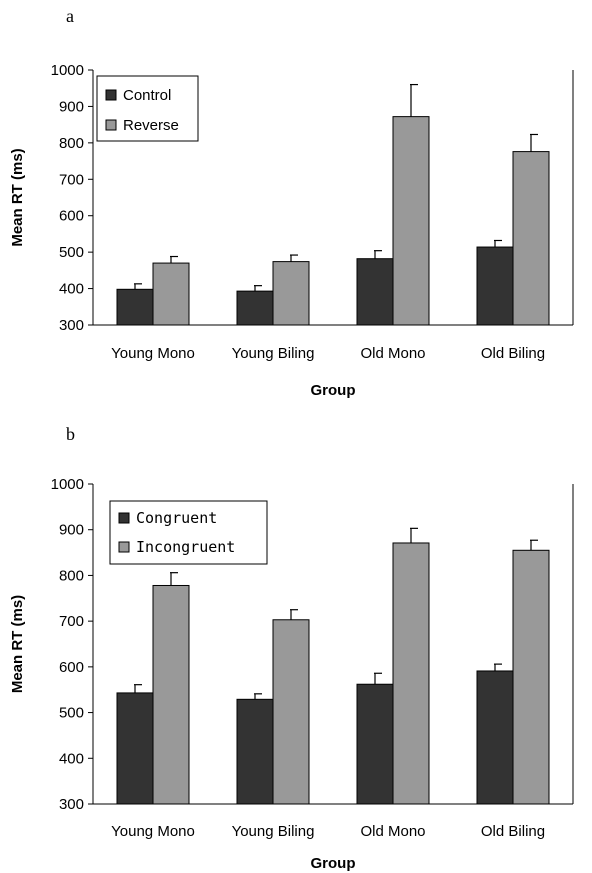  I want to click on legend: Congruent Incongruent, so click(188, 532).